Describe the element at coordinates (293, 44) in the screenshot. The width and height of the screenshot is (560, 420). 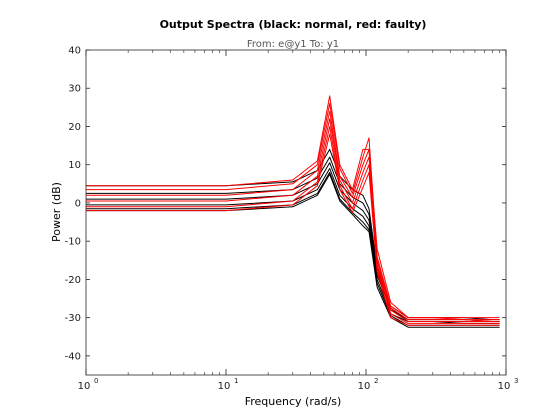
I see `chart-subtitle: From: e@y1 To: y1` at that location.